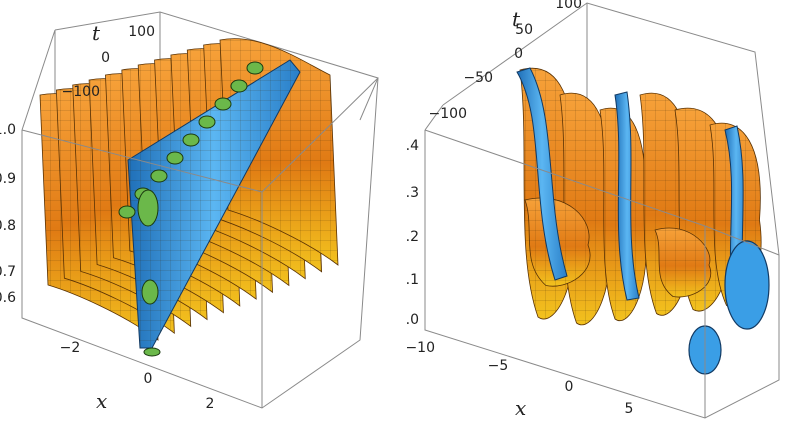 Image resolution: width=809 pixels, height=423 pixels. What do you see at coordinates (420, 247) in the screenshot?
I see `z-axis-ticks: 0.4 0.3 0.2 0.1 0.0 −10` at bounding box center [420, 247].